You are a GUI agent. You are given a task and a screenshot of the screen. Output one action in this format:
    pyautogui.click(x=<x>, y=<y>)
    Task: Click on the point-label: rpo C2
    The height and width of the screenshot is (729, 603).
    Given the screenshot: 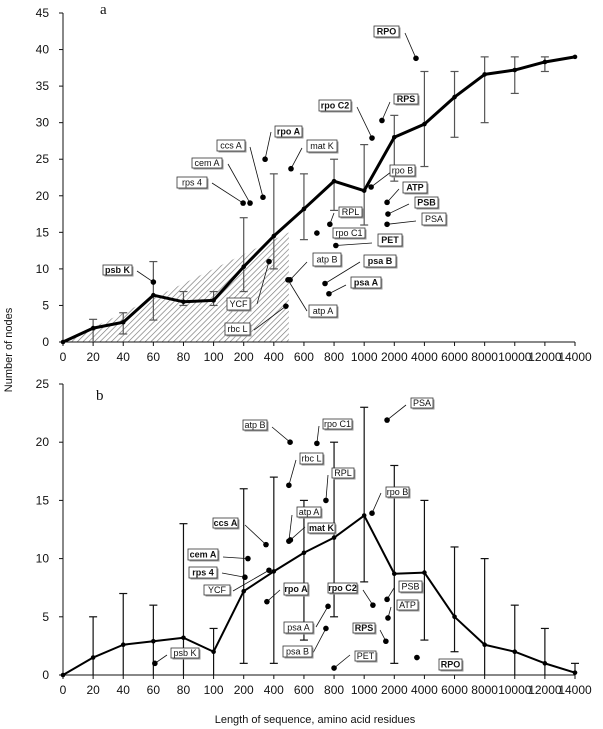 What is the action you would take?
    pyautogui.click(x=335, y=106)
    